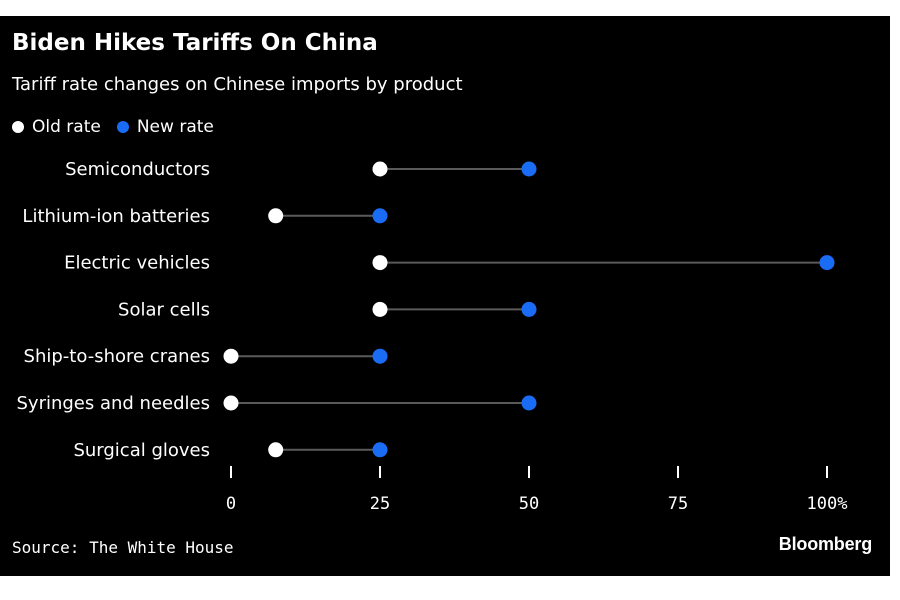 Image resolution: width=900 pixels, height=600 pixels. I want to click on old-rate-point-solar-cells, so click(380, 309).